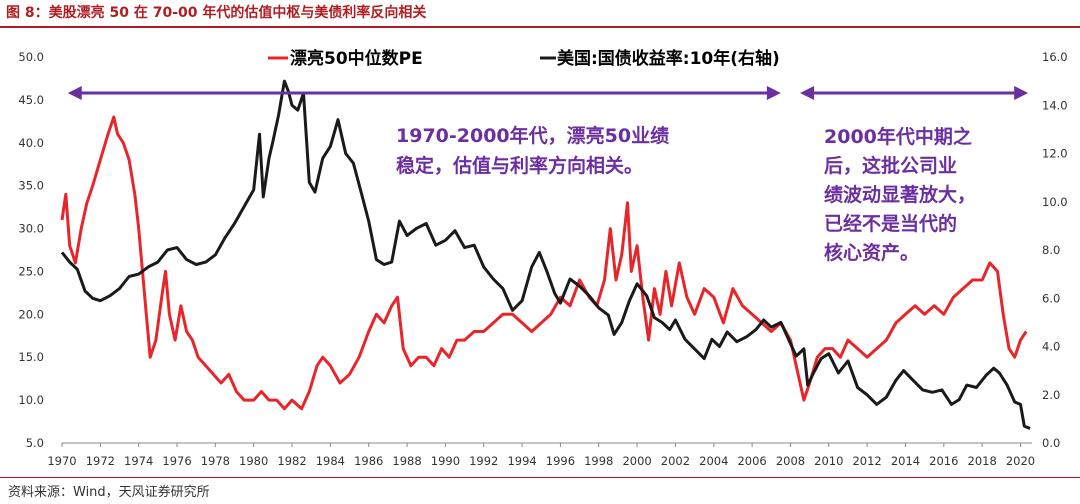  What do you see at coordinates (31, 314) in the screenshot?
I see `y-left-tick-label: 20.0` at bounding box center [31, 314].